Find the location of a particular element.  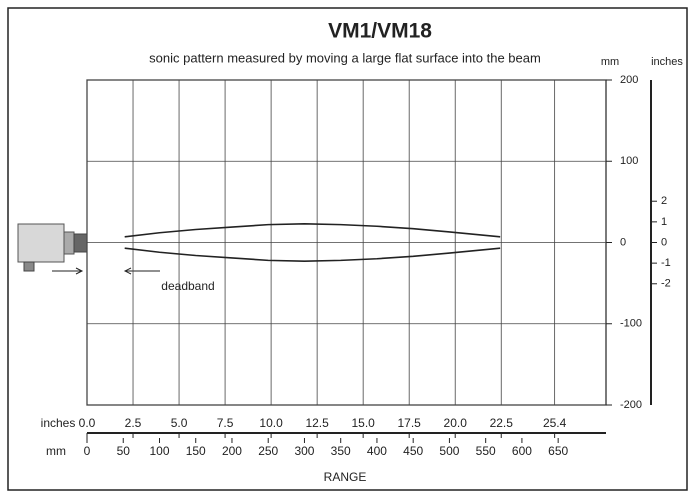

y-tick-label: 100 is located at coordinates (629, 161).